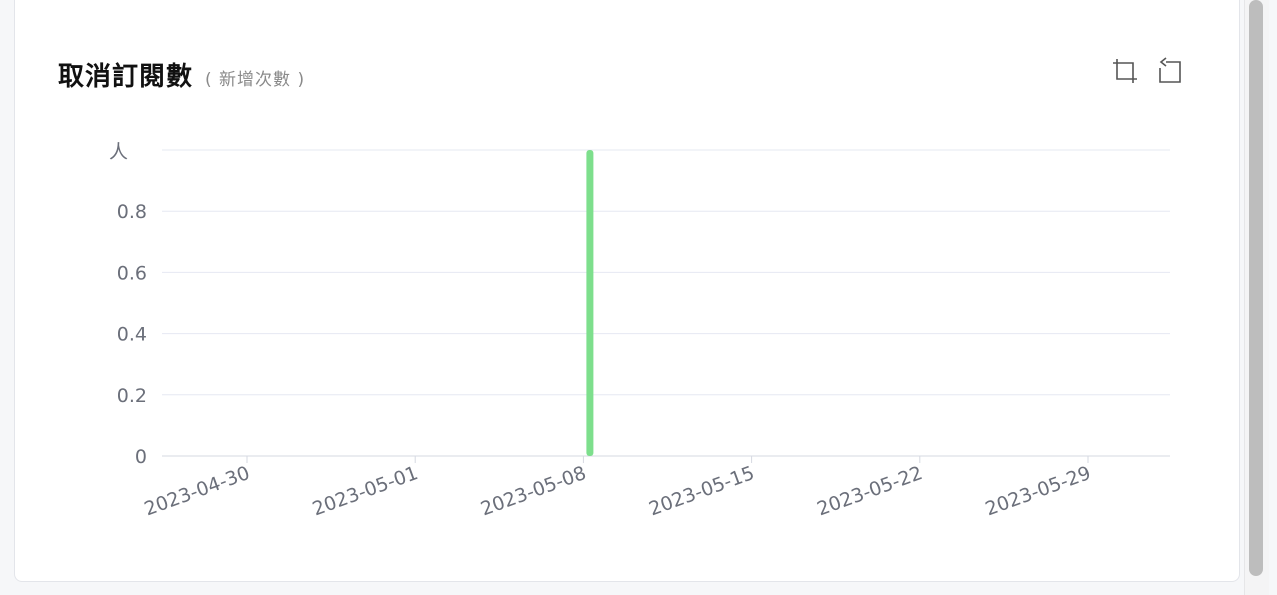  Describe the element at coordinates (132, 396) in the screenshot. I see `y-tick-label: 0.2` at that location.